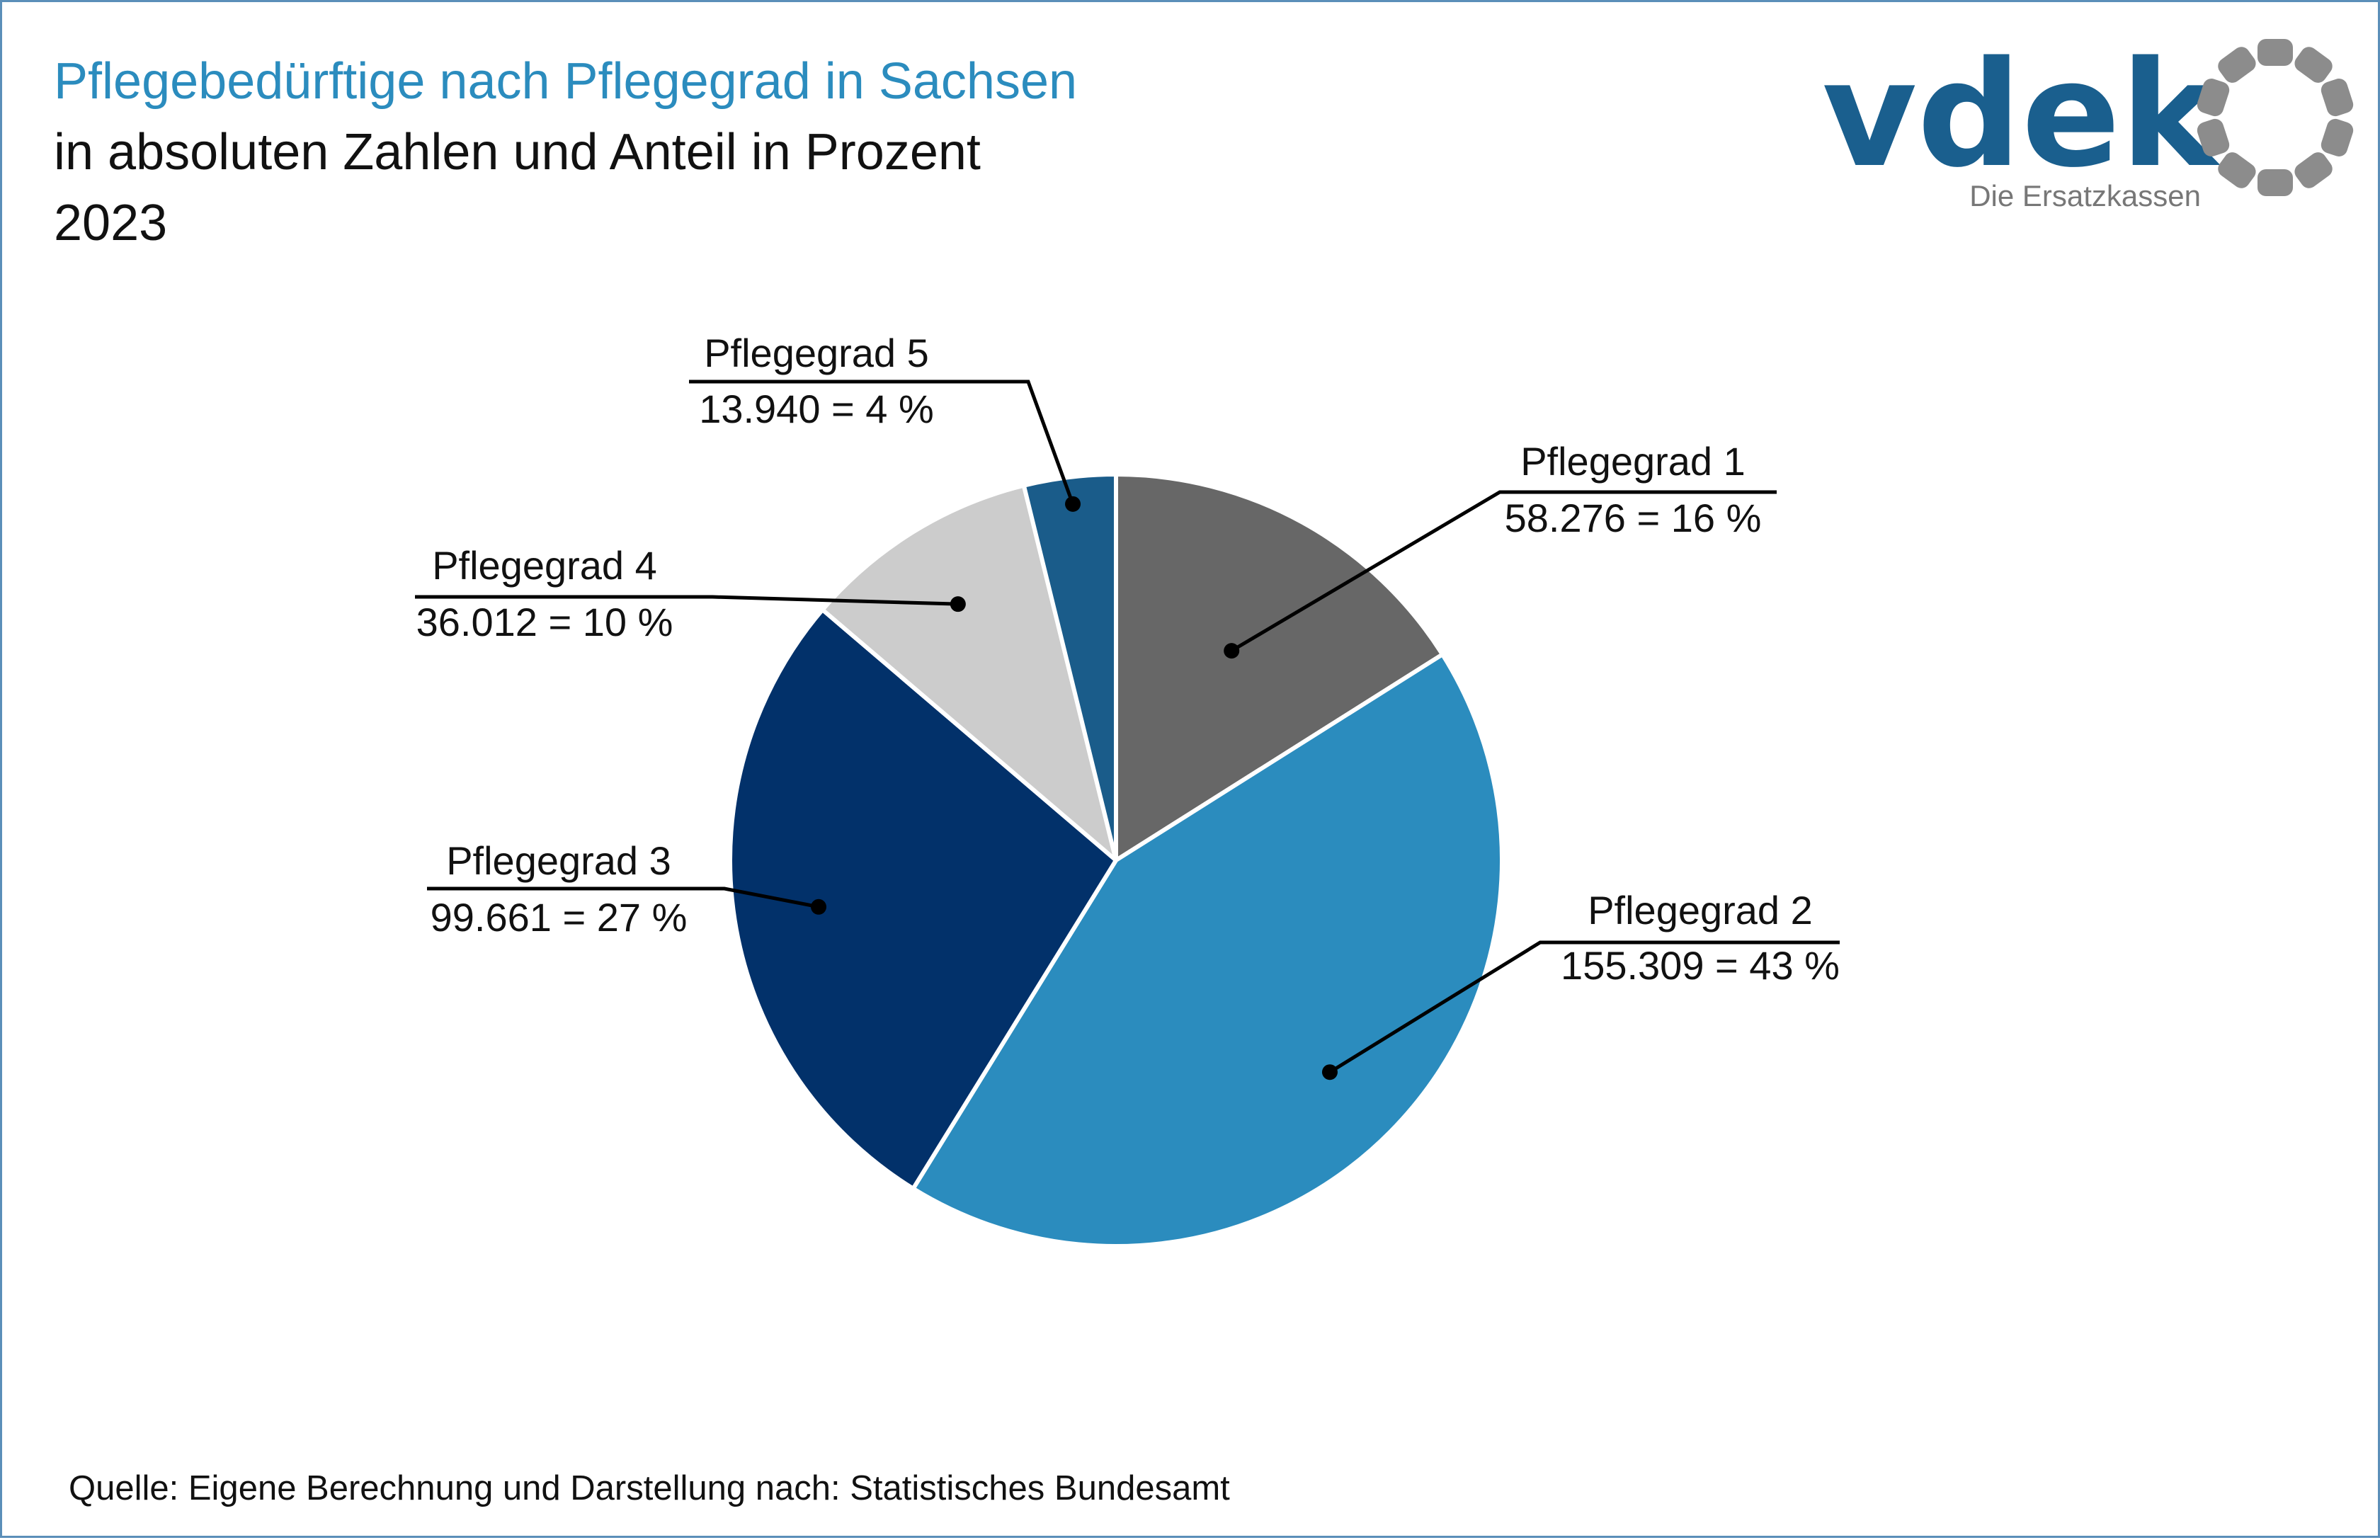 The height and width of the screenshot is (1540, 2380). Describe the element at coordinates (2275, 118) in the screenshot. I see `logo-ring-icon` at that location.